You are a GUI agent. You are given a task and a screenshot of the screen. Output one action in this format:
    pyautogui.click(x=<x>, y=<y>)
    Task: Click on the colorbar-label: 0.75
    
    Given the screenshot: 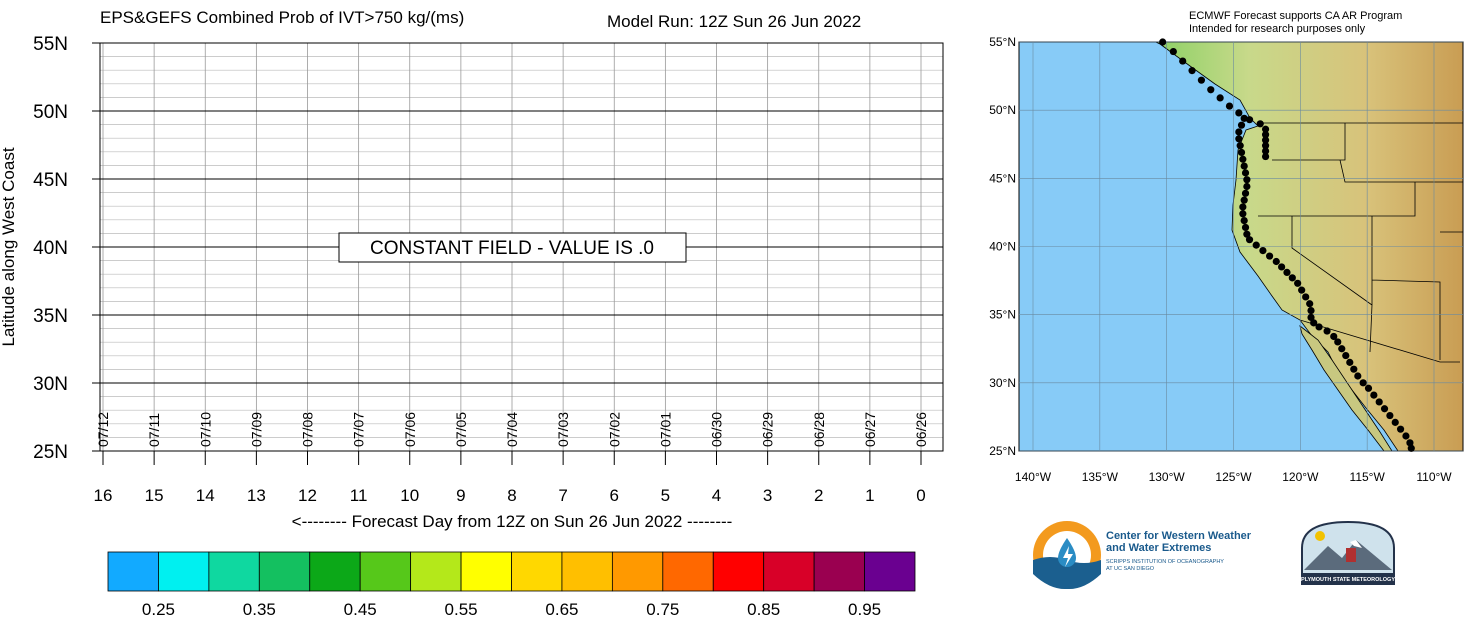 What is the action you would take?
    pyautogui.click(x=662, y=609)
    